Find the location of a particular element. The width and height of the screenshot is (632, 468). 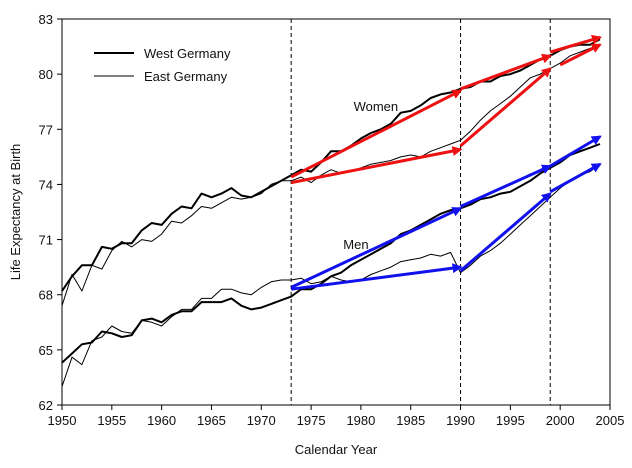

y-tick-label-65: 65 is located at coordinates (46, 350).